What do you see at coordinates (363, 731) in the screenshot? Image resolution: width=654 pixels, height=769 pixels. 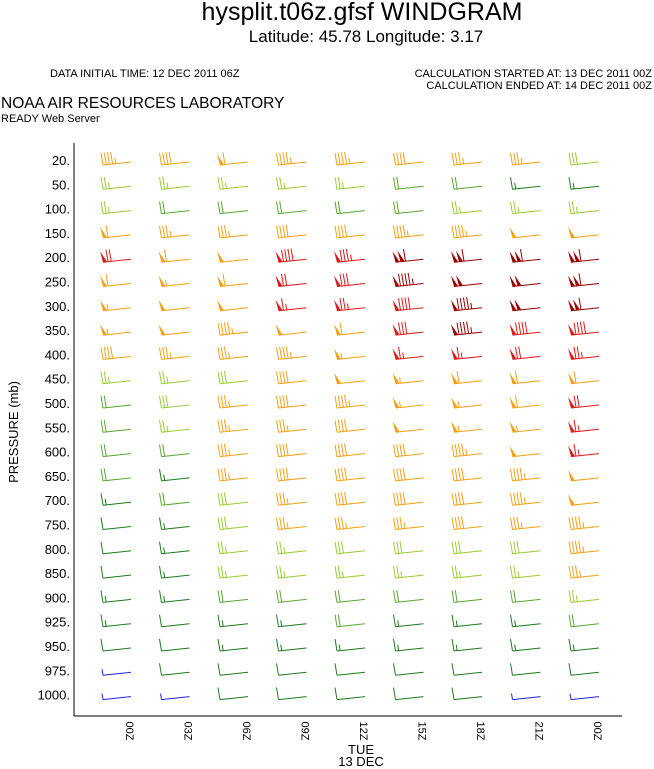 I see `x-tick-labels: 00Z 03Z 06Z 09Z 12Z 15Z 18Z 21Z 00Z` at bounding box center [363, 731].